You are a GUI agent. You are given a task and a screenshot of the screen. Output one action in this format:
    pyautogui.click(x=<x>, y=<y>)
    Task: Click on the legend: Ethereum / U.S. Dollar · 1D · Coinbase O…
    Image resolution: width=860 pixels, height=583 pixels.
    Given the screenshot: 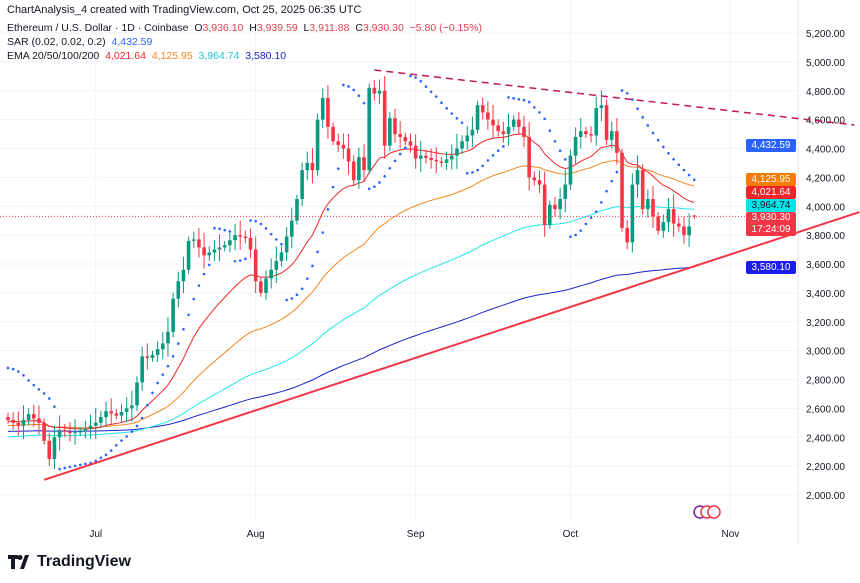 What is the action you would take?
    pyautogui.click(x=244, y=42)
    